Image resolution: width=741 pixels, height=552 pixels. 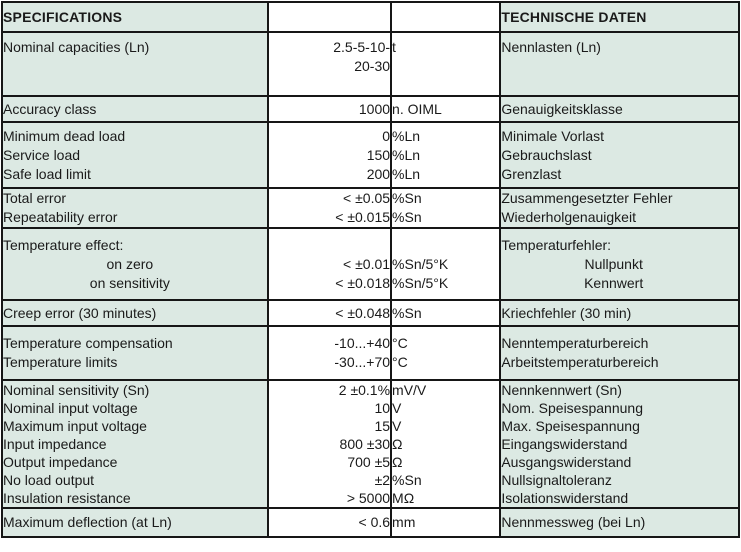 What do you see at coordinates (329, 17) in the screenshot?
I see `header-value-column` at bounding box center [329, 17].